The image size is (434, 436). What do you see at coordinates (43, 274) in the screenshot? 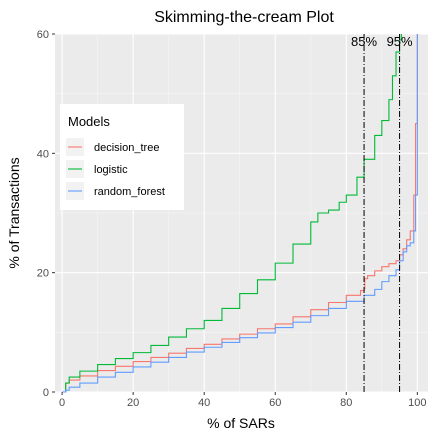
I see `y-tick-label: 20` at bounding box center [43, 274].